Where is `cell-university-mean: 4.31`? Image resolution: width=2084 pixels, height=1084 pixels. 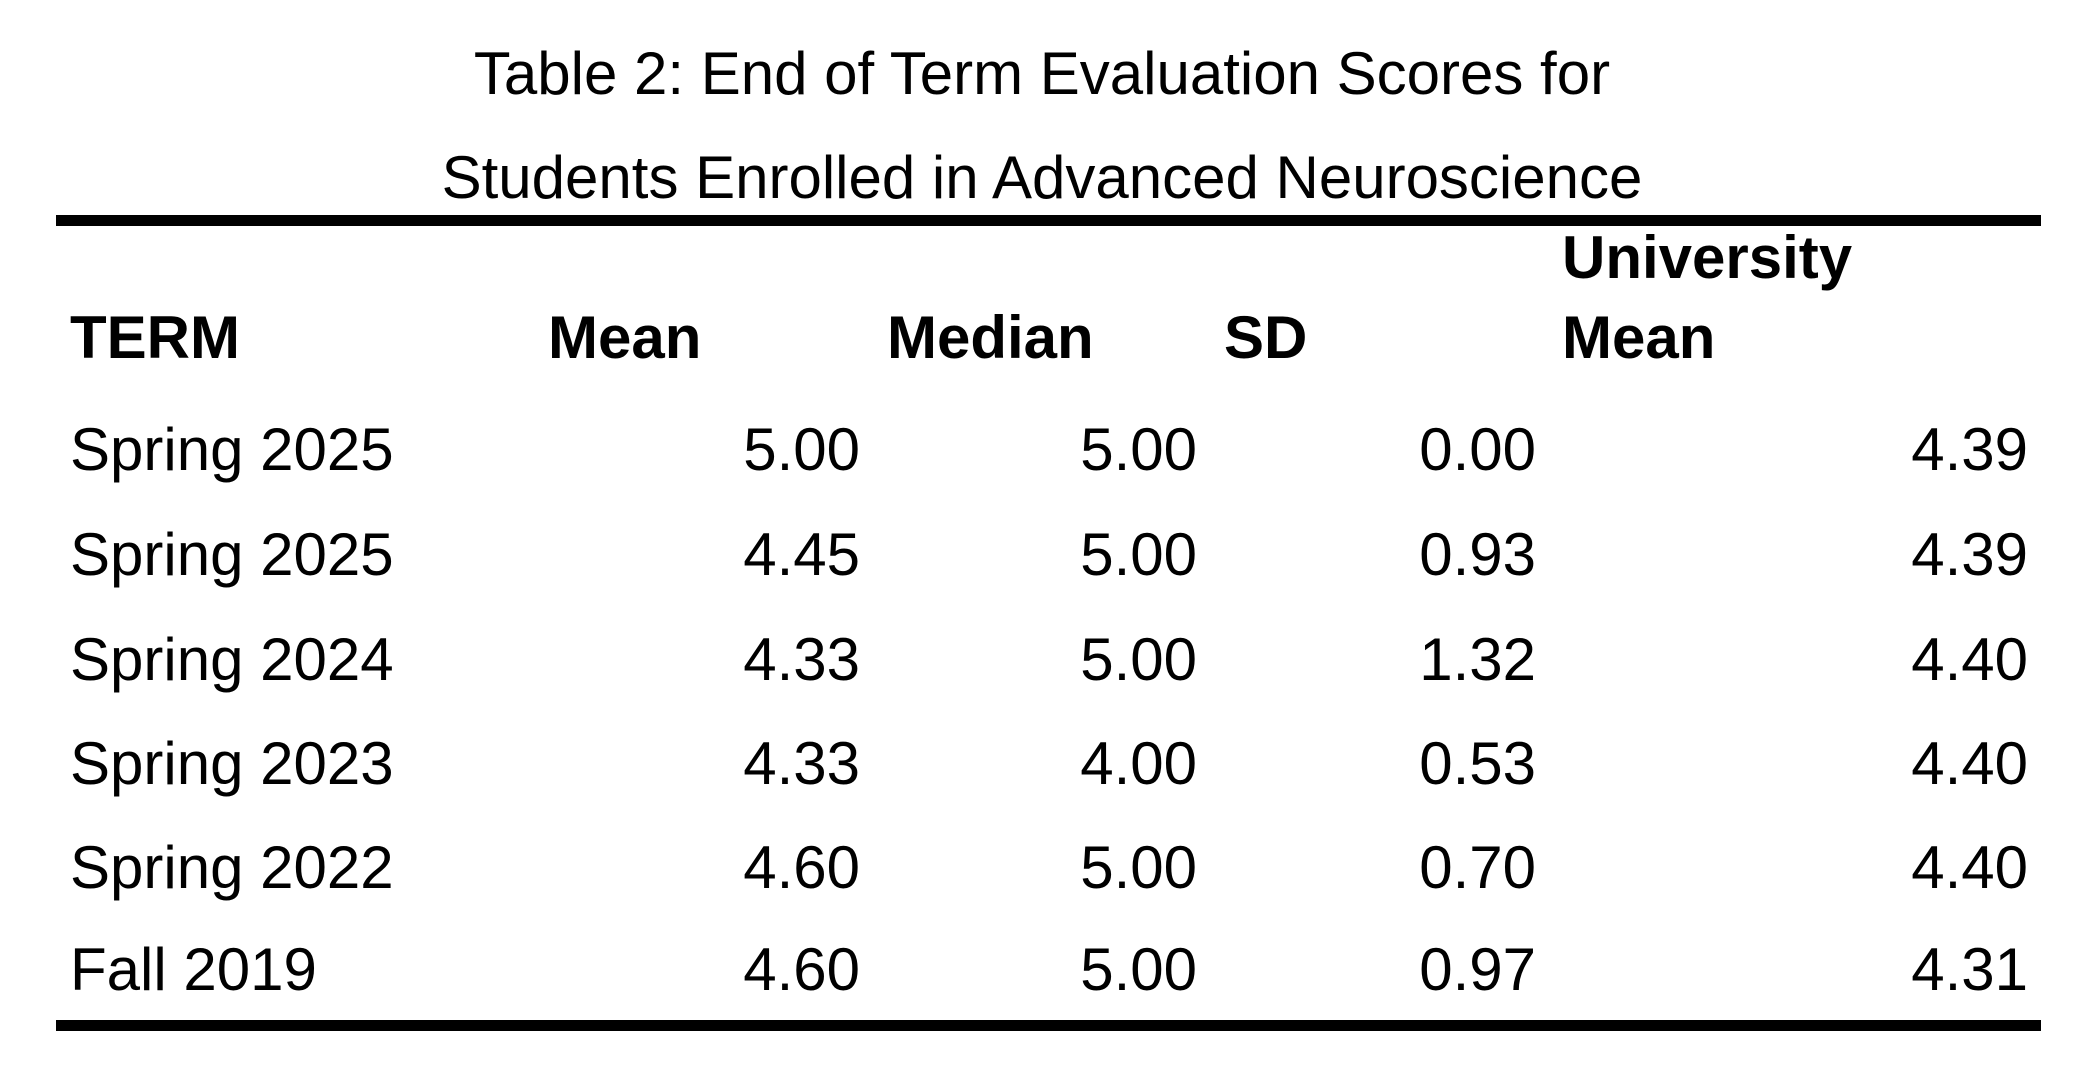 cell-university-mean: 4.31 is located at coordinates (1969, 969).